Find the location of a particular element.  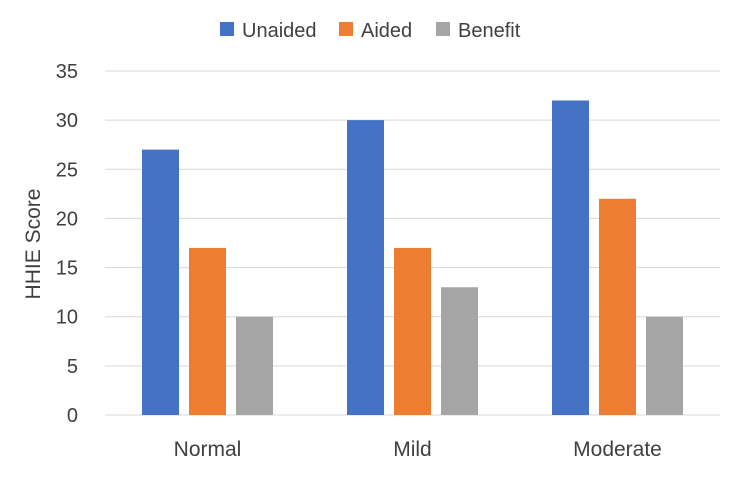

legend-swatch-aided is located at coordinates (346, 29).